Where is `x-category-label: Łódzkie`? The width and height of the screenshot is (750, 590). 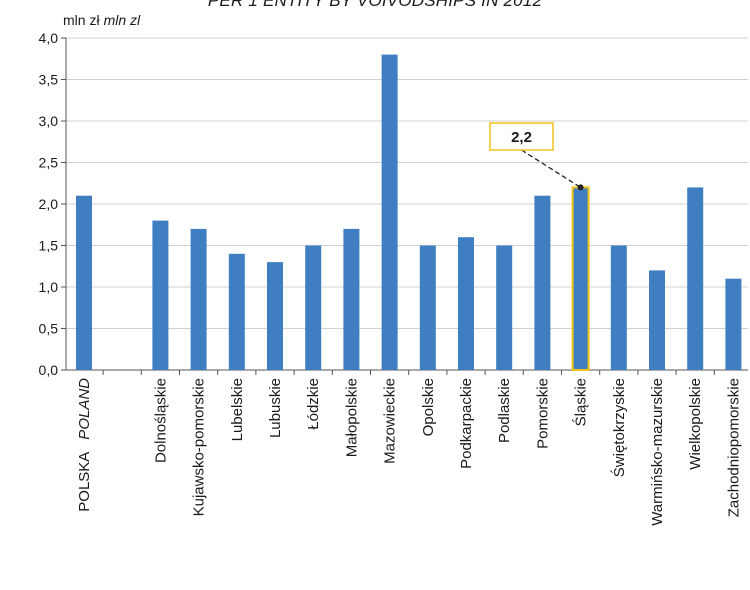
x-category-label: Łódzkie is located at coordinates (313, 404).